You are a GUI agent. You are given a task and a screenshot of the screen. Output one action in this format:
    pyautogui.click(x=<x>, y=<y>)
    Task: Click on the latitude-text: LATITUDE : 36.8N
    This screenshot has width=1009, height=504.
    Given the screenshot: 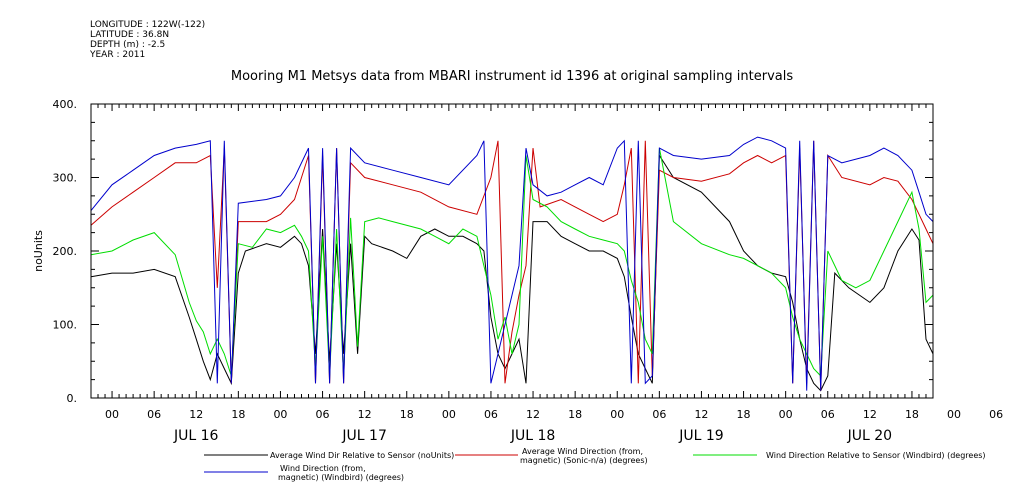 What is the action you would take?
    pyautogui.click(x=130, y=35)
    